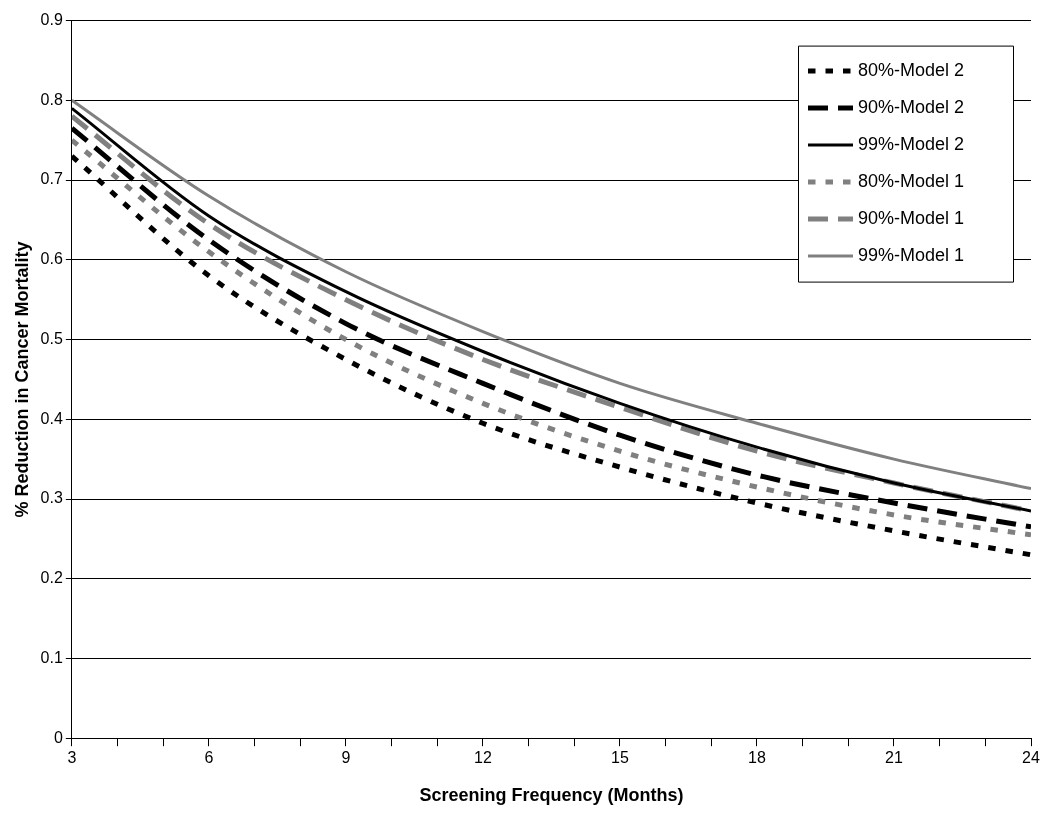 This screenshot has width=1053, height=819. I want to click on y-tick-label: 0.3, so click(51, 498).